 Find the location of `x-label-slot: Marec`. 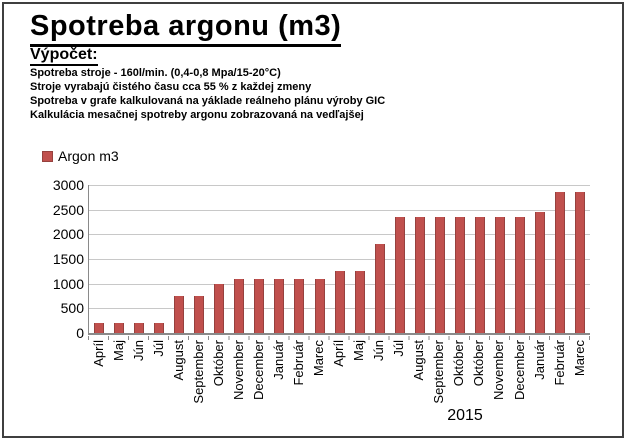

x-label-slot: Marec is located at coordinates (579, 375).